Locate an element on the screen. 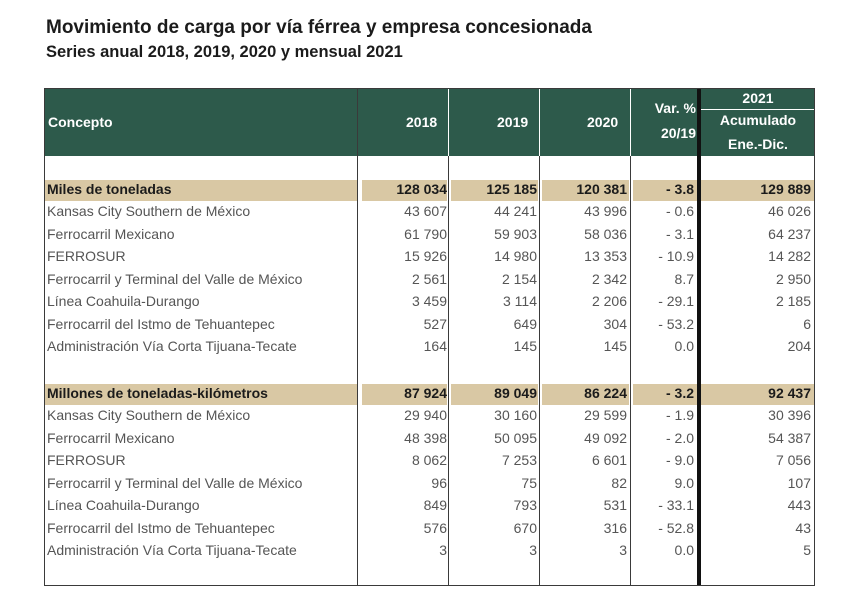 The width and height of the screenshot is (865, 606). cell-value: 304 is located at coordinates (615, 323).